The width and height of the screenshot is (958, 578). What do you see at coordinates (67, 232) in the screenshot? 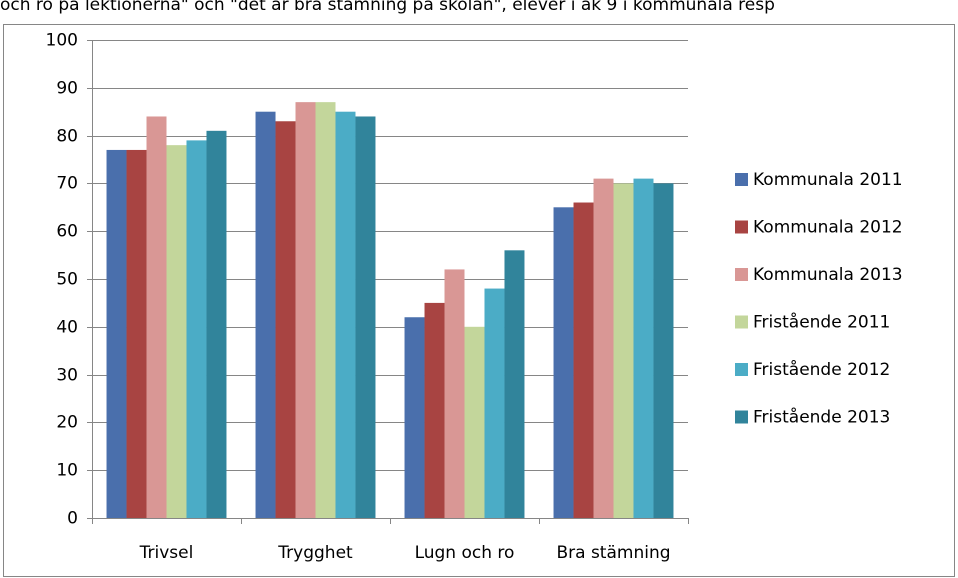
I see `y-tick-label: 60` at bounding box center [67, 232].